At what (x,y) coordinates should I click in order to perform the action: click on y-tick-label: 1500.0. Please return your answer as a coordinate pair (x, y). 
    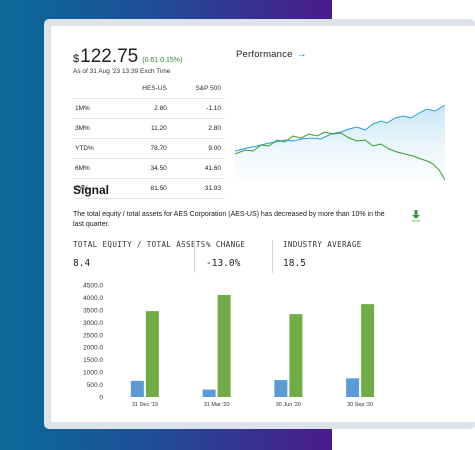
    Looking at the image, I should click on (93, 360).